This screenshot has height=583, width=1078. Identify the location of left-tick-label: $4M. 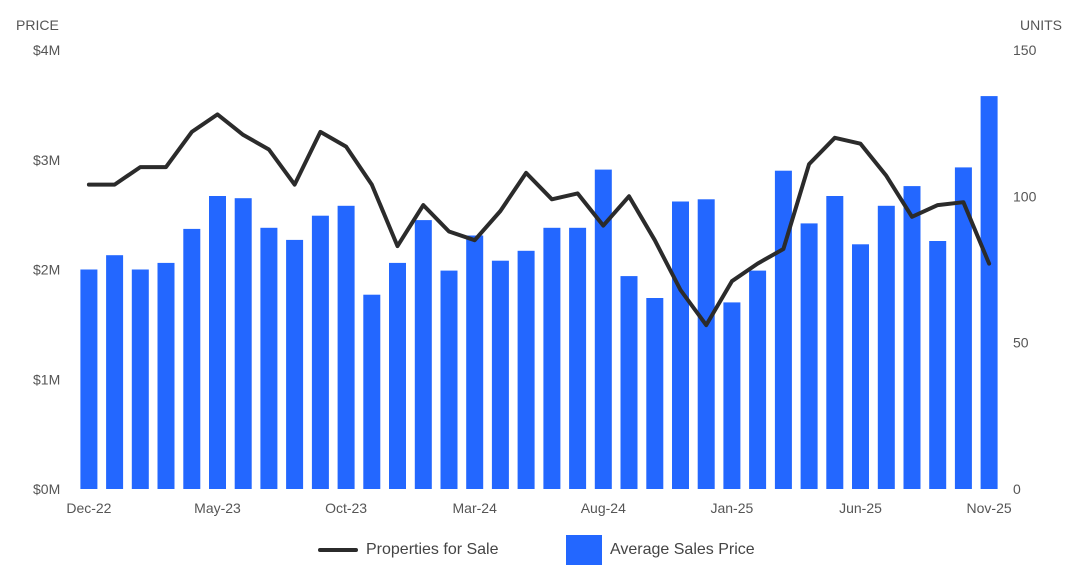
(46, 50).